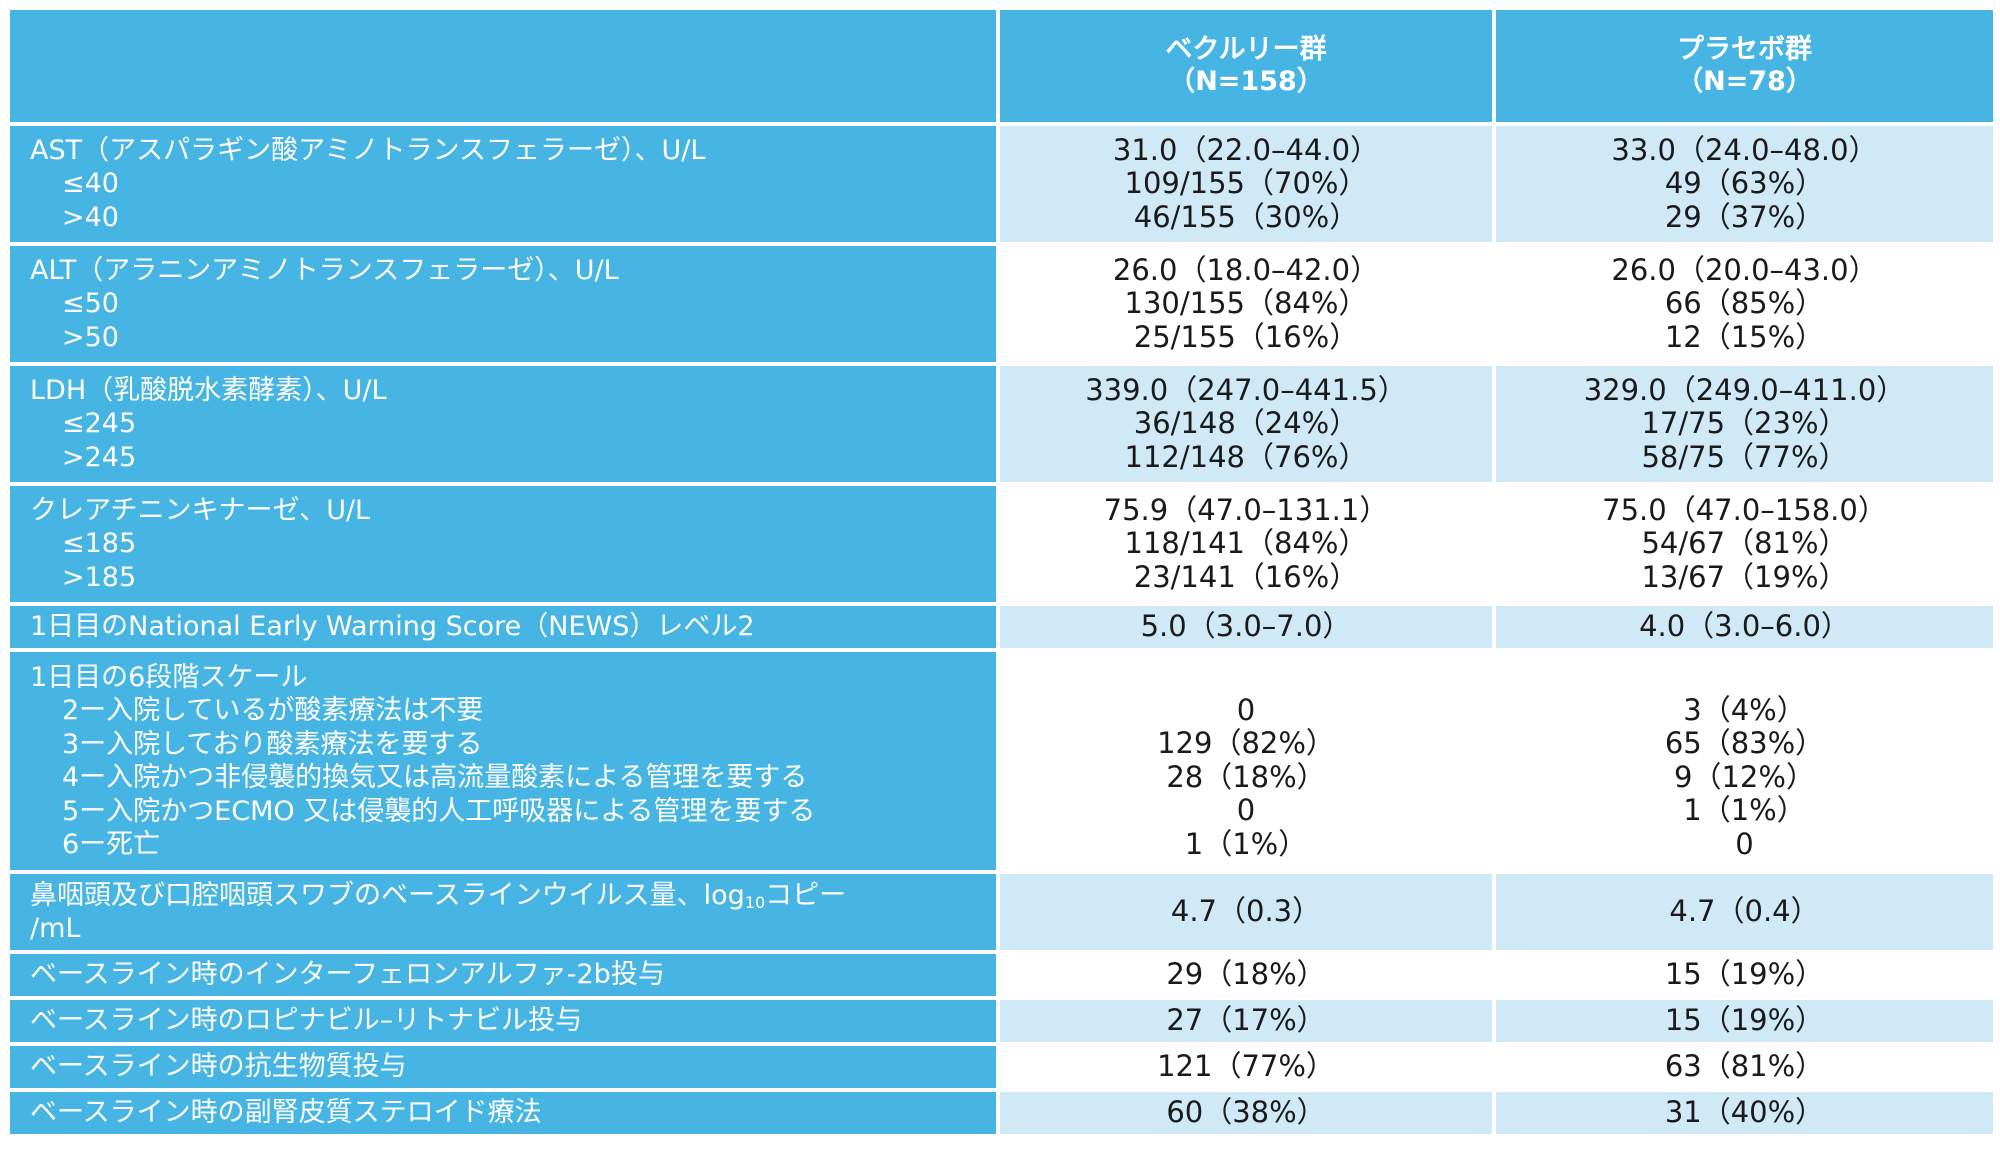 This screenshot has width=2000, height=1173. What do you see at coordinates (505, 1115) in the screenshot?
I see `row-label: ベースライン時の副腎皮質ステロイド療法` at bounding box center [505, 1115].